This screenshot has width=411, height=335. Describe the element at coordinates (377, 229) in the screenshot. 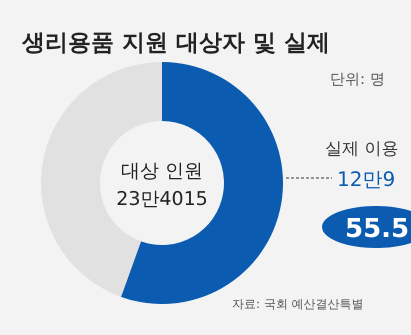

I see `data-label: 55.5` at that location.